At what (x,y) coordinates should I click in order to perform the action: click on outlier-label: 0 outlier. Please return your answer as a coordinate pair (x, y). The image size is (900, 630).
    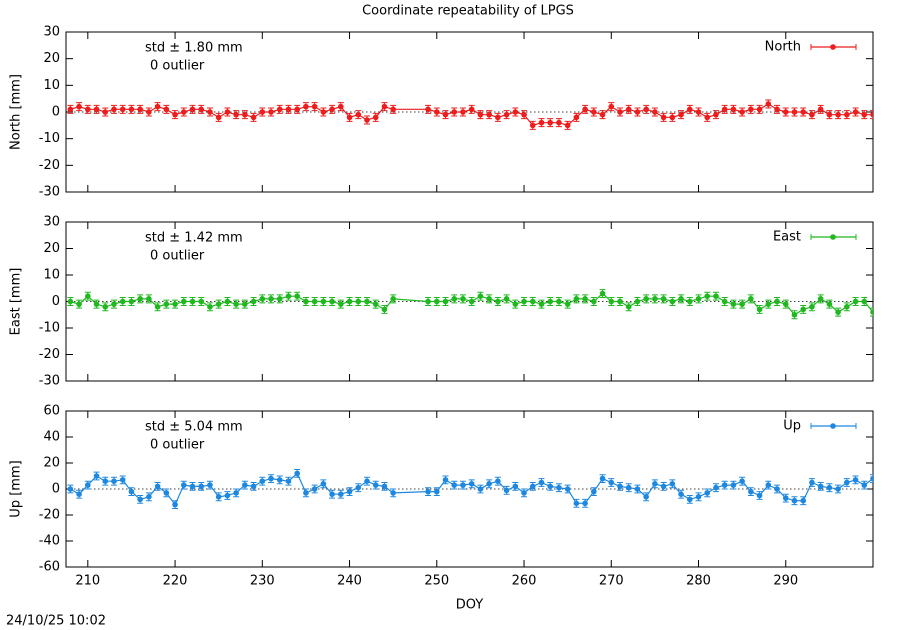
    Looking at the image, I should click on (177, 66).